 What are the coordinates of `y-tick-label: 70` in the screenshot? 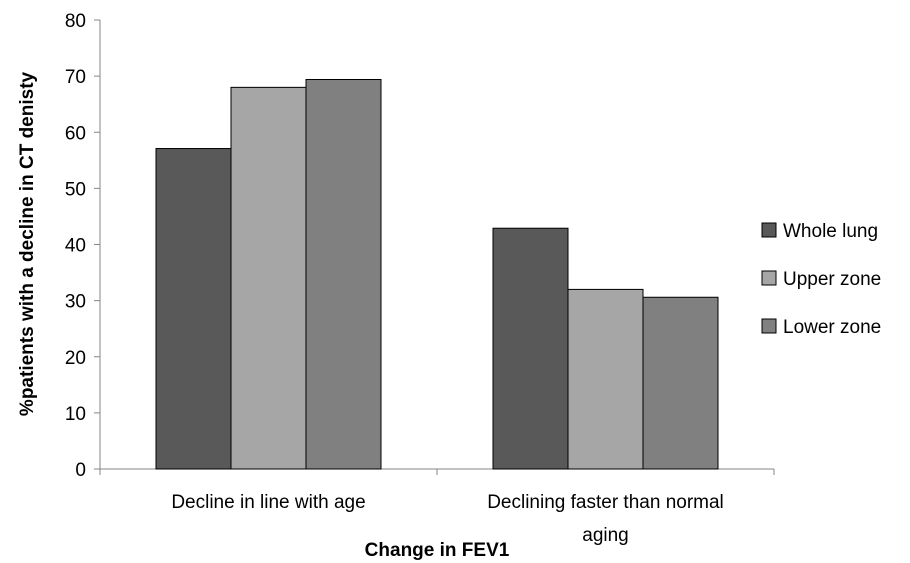 It's located at (75, 77).